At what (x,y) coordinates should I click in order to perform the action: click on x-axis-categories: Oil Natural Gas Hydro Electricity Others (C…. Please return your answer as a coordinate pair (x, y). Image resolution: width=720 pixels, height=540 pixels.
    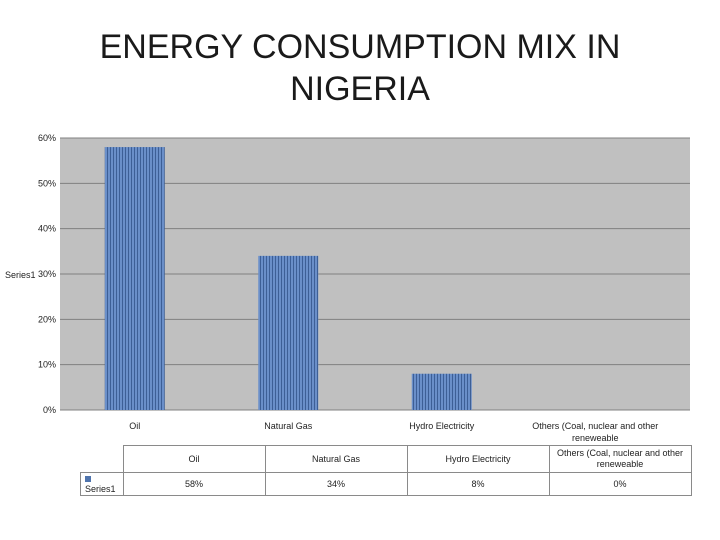
    Looking at the image, I should click on (393, 432).